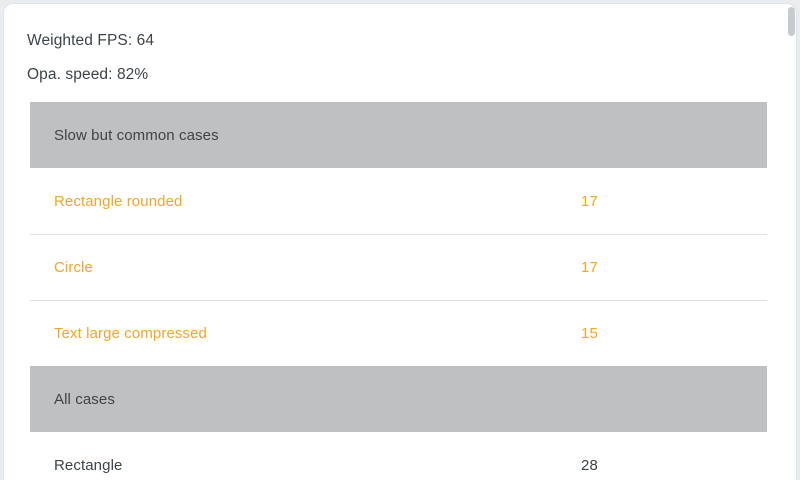 The height and width of the screenshot is (480, 800). Describe the element at coordinates (73, 267) in the screenshot. I see `row-name: Circle` at that location.